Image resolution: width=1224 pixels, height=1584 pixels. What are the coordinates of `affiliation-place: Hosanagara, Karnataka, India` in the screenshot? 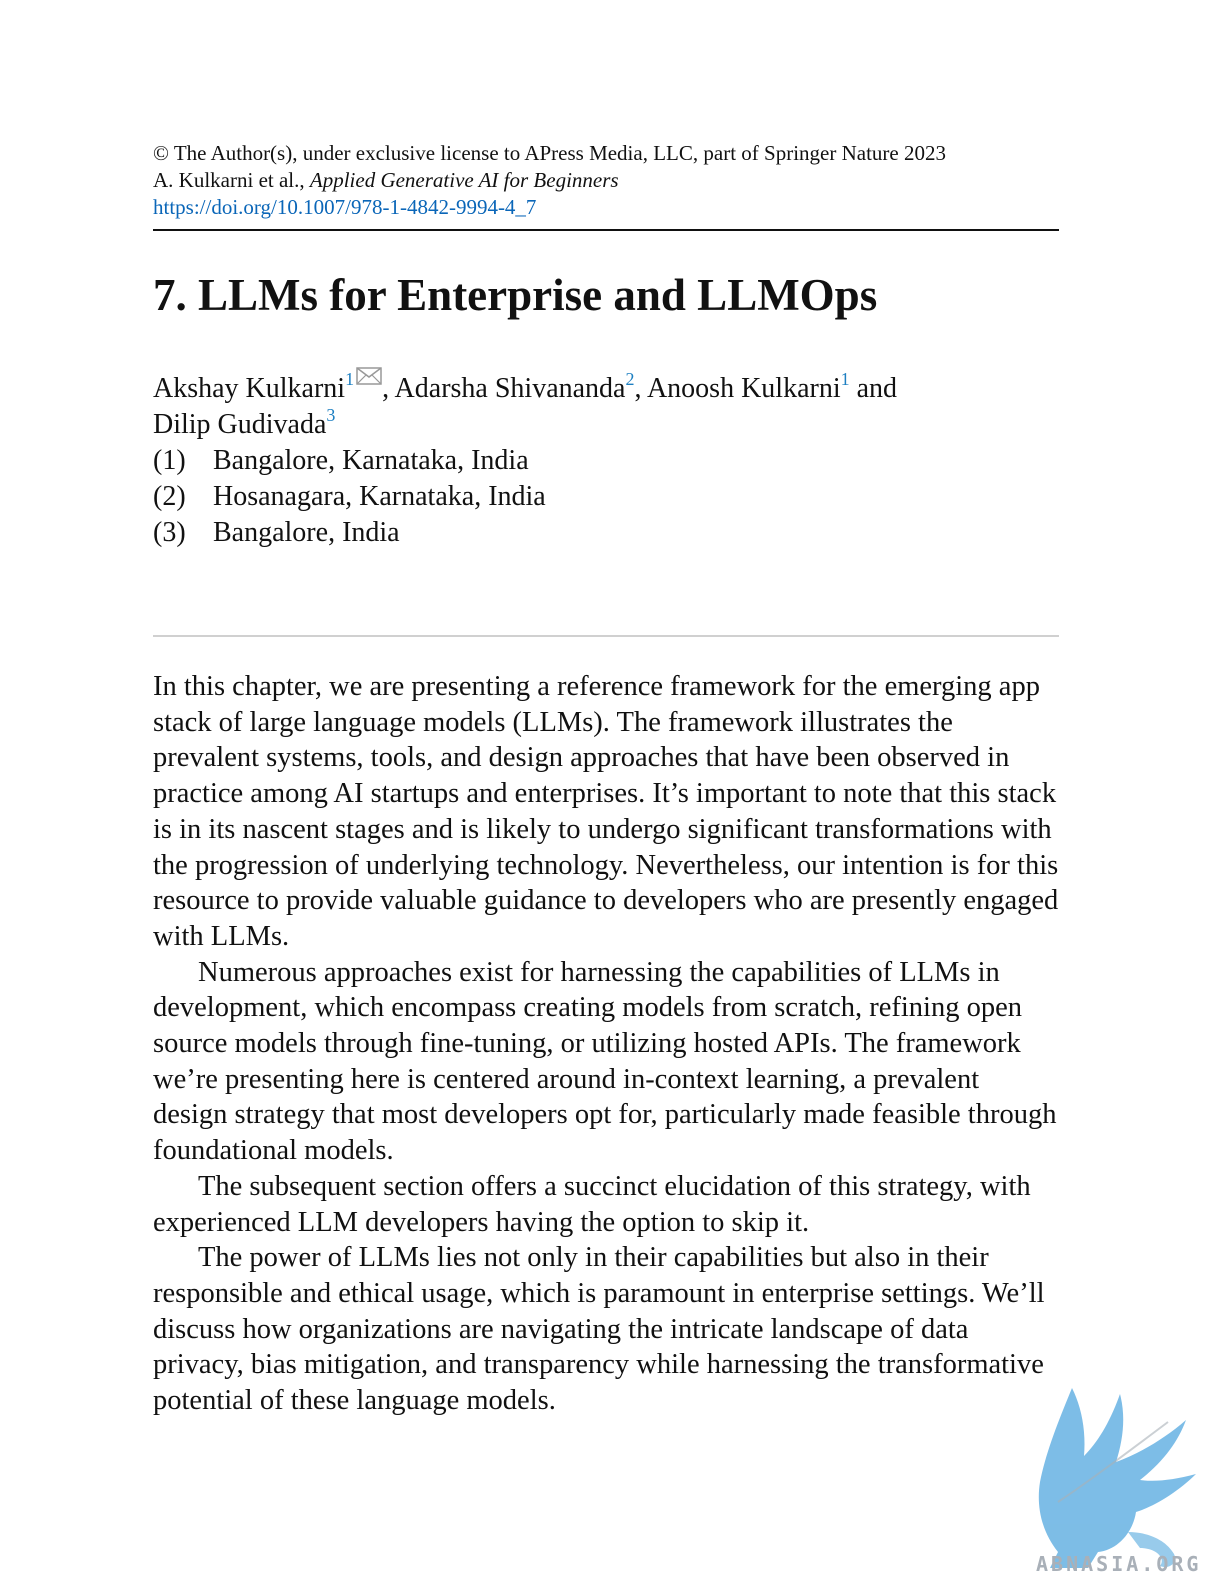 It's located at (379, 496).